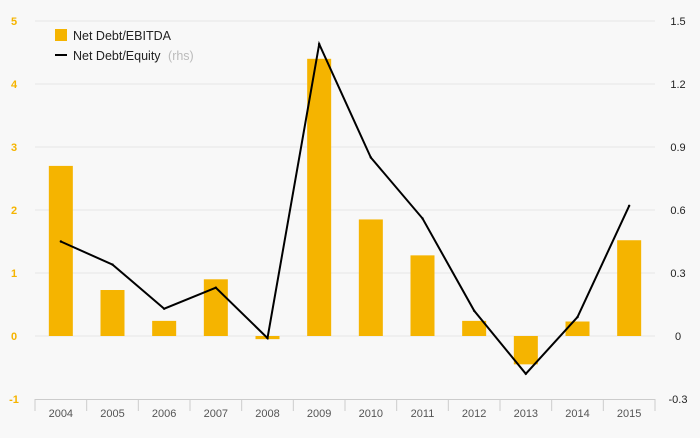 The height and width of the screenshot is (438, 700). I want to click on legend-label-line: Net Debt/Equity (rhs), so click(133, 56).